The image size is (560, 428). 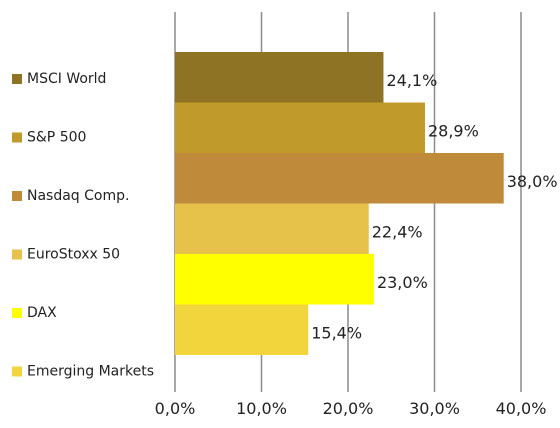 I want to click on legend-entry: Nasdaq Comp., so click(x=78, y=196).